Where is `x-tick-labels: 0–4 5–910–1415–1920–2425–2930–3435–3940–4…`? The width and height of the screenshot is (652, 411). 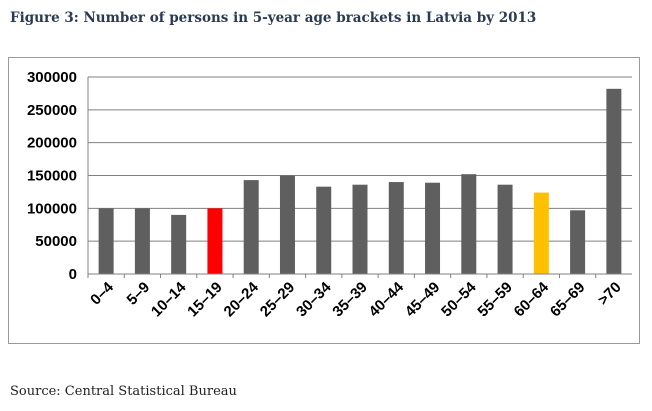 x-tick-labels: 0–4 5–910–1415–1920–2425–2930–3435–3940–4… is located at coordinates (355, 299).